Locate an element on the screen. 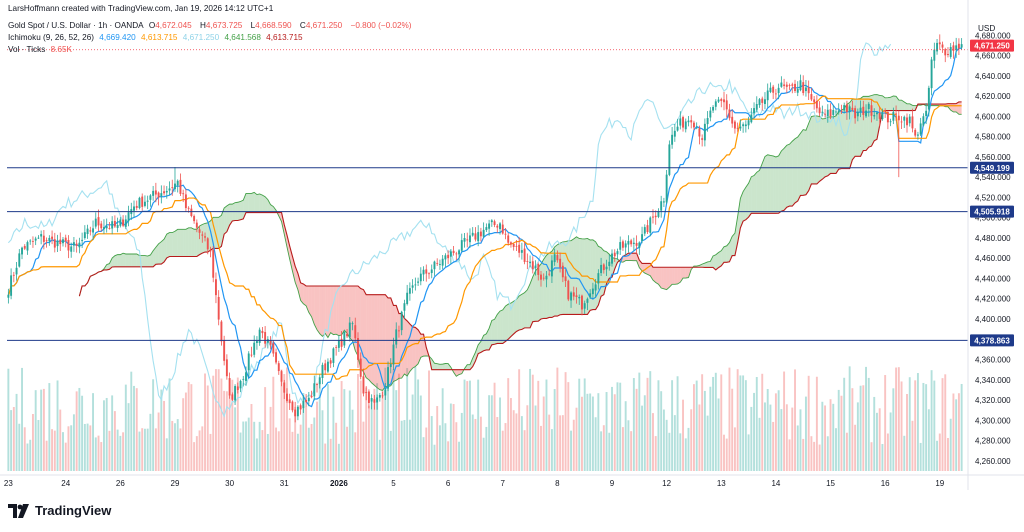 This screenshot has height=532, width=1024. price-tick-label: 4,340.000 is located at coordinates (993, 380).